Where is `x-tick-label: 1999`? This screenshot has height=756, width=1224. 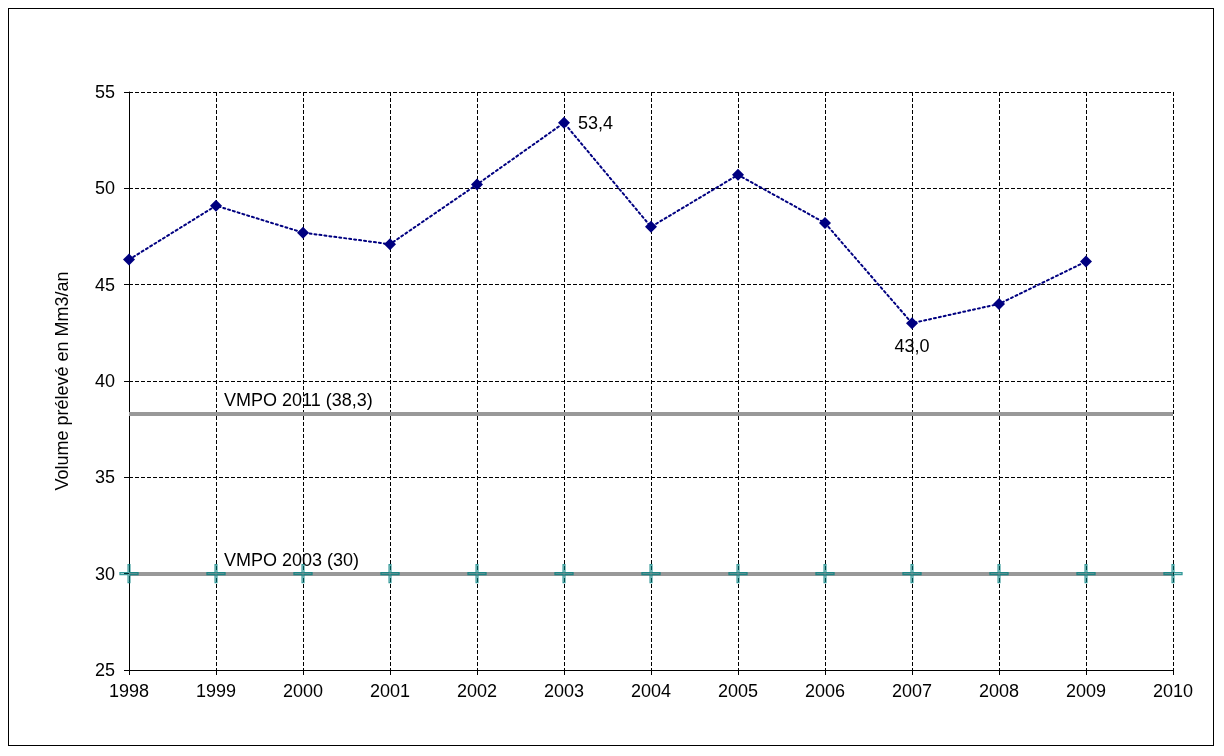 x-tick-label: 1999 is located at coordinates (216, 691).